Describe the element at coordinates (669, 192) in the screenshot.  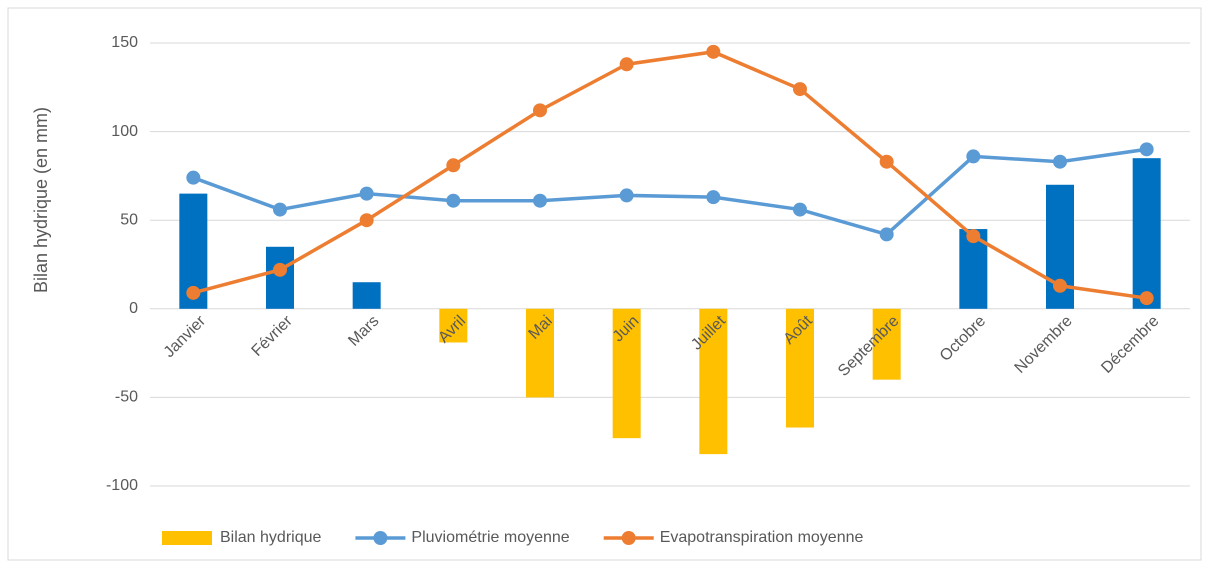
I see `line` at that location.